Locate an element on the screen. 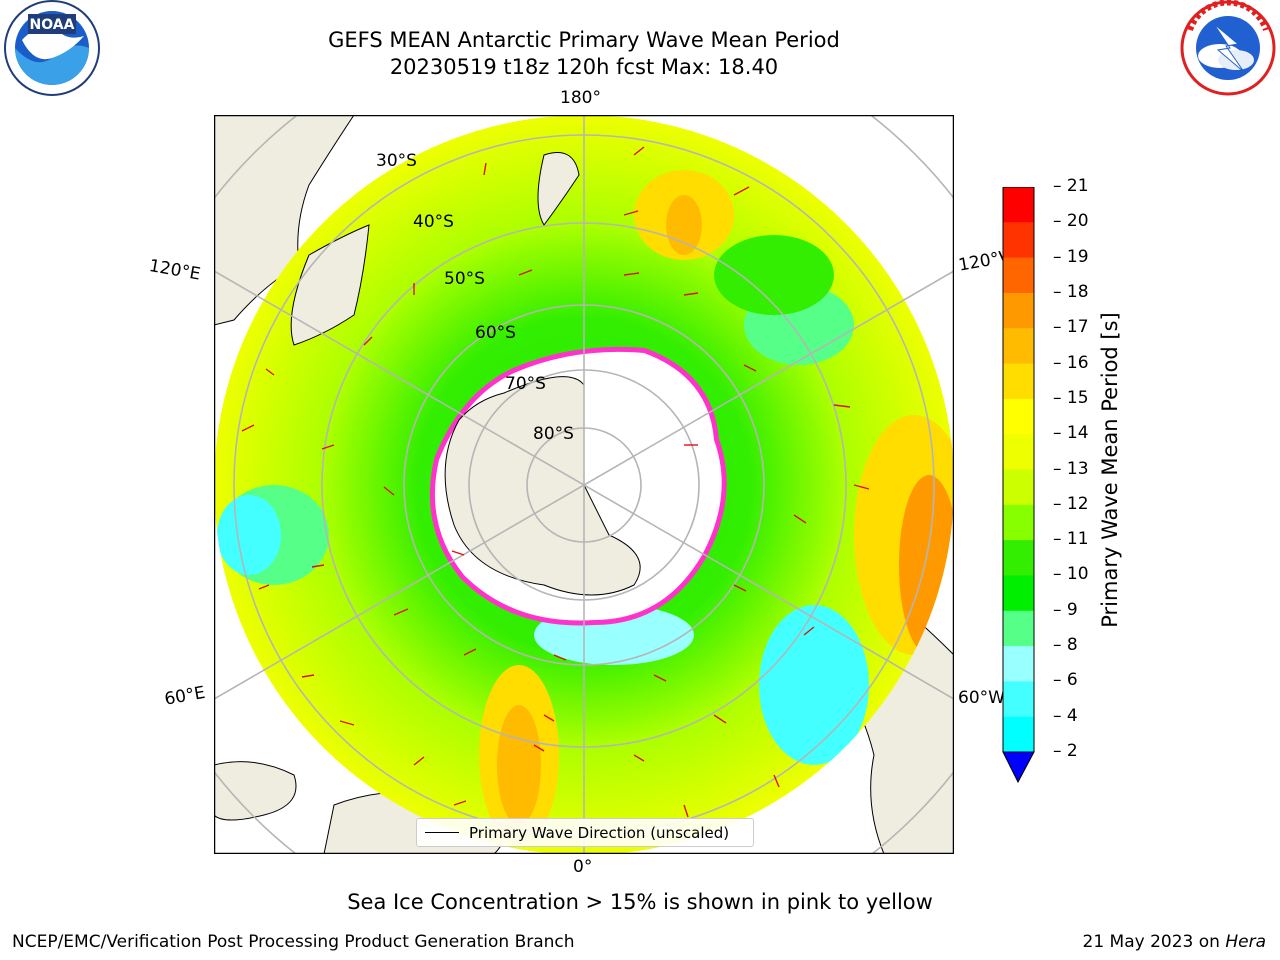 The width and height of the screenshot is (1280, 960). map-legend: Primary Wave Direction (unscaled) is located at coordinates (585, 832).